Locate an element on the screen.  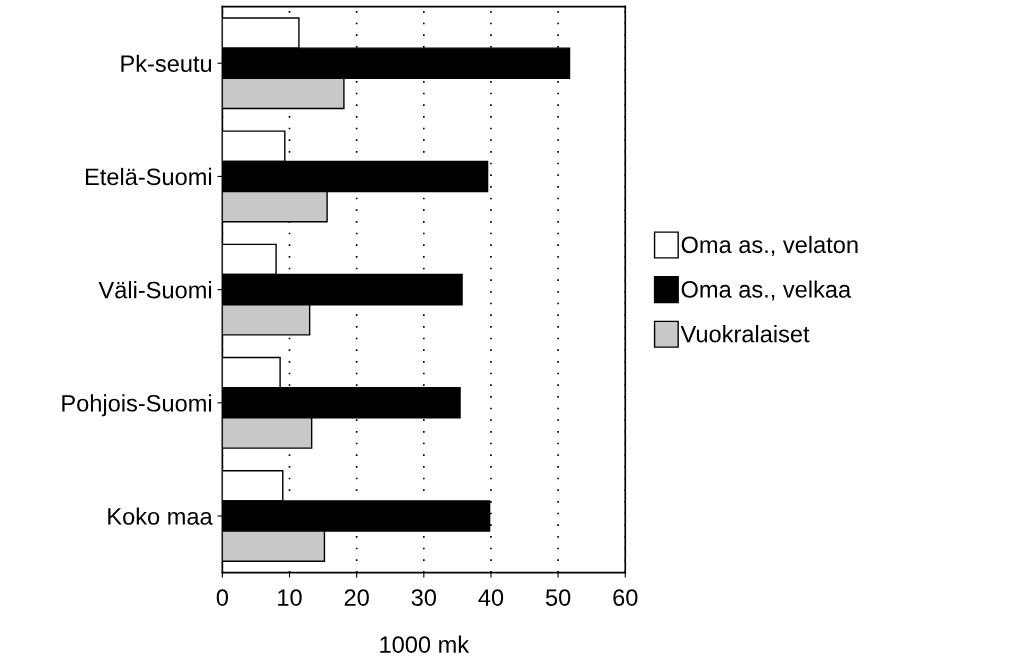
y-tick-label: Etelä-Suomi is located at coordinates (148, 176).